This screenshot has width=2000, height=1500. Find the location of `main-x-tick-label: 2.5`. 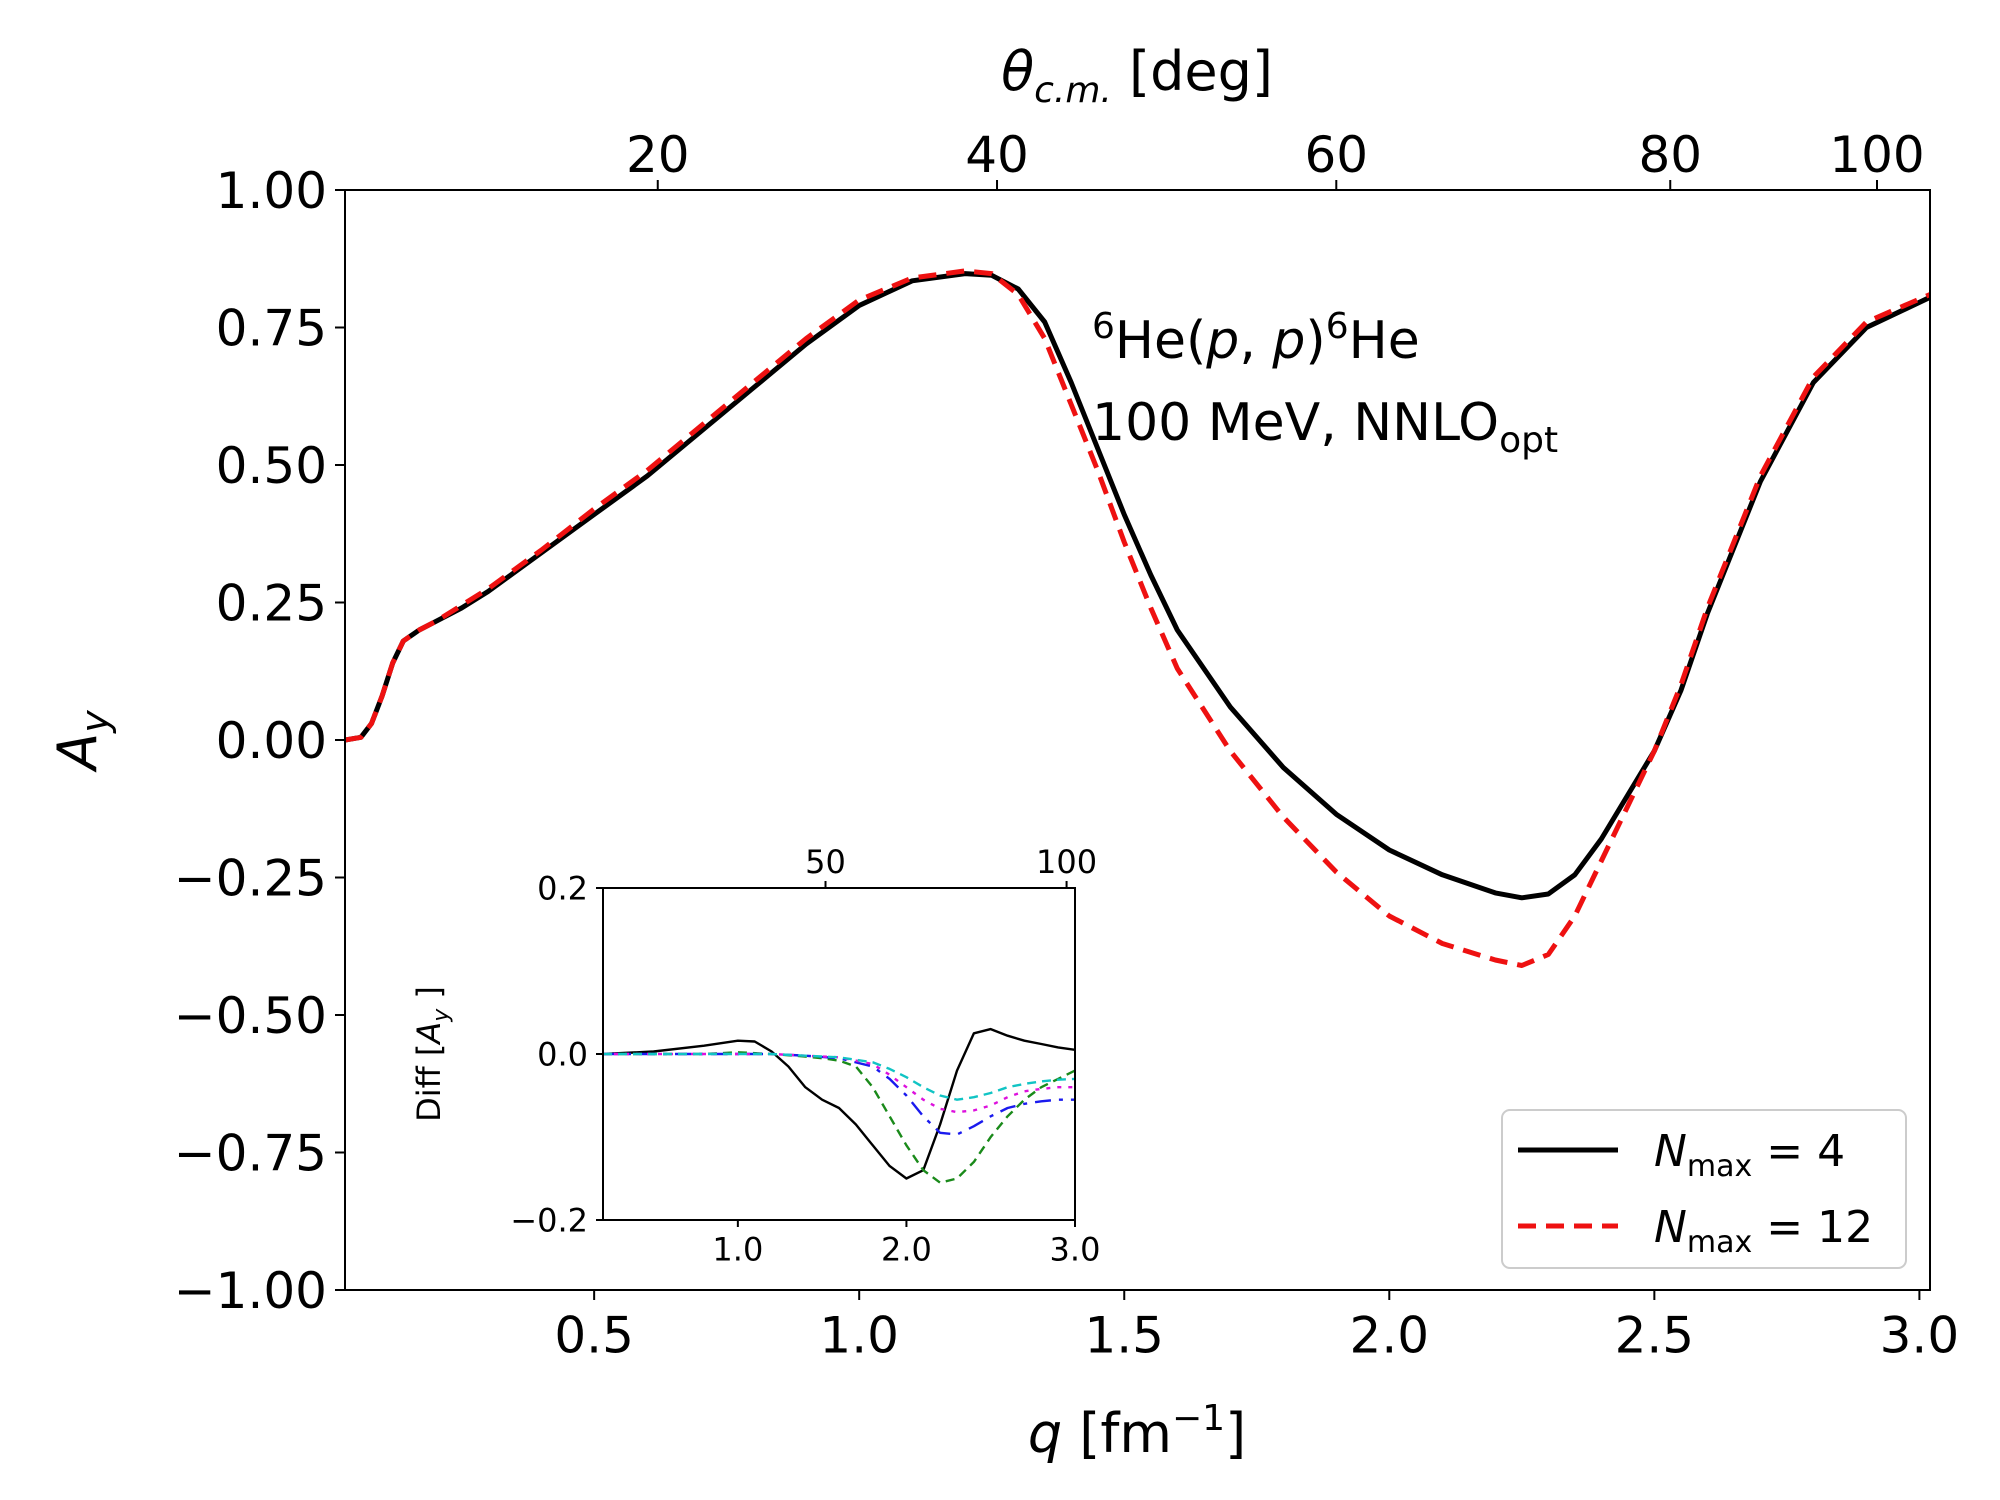

main-x-tick-label: 2.5 is located at coordinates (1655, 1336).